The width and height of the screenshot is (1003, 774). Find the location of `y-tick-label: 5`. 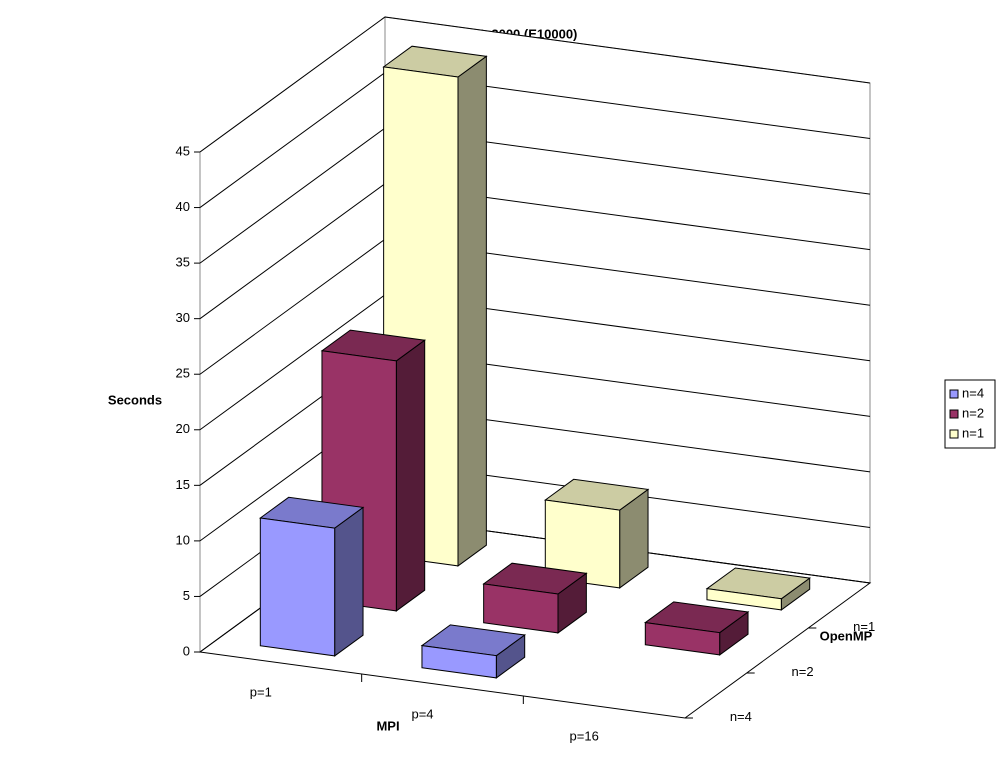

y-tick-label: 5 is located at coordinates (186, 595).